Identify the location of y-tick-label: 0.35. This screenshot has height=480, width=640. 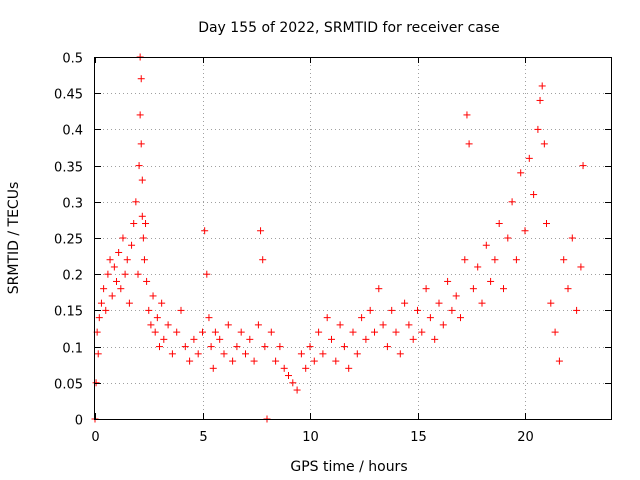
(68, 168).